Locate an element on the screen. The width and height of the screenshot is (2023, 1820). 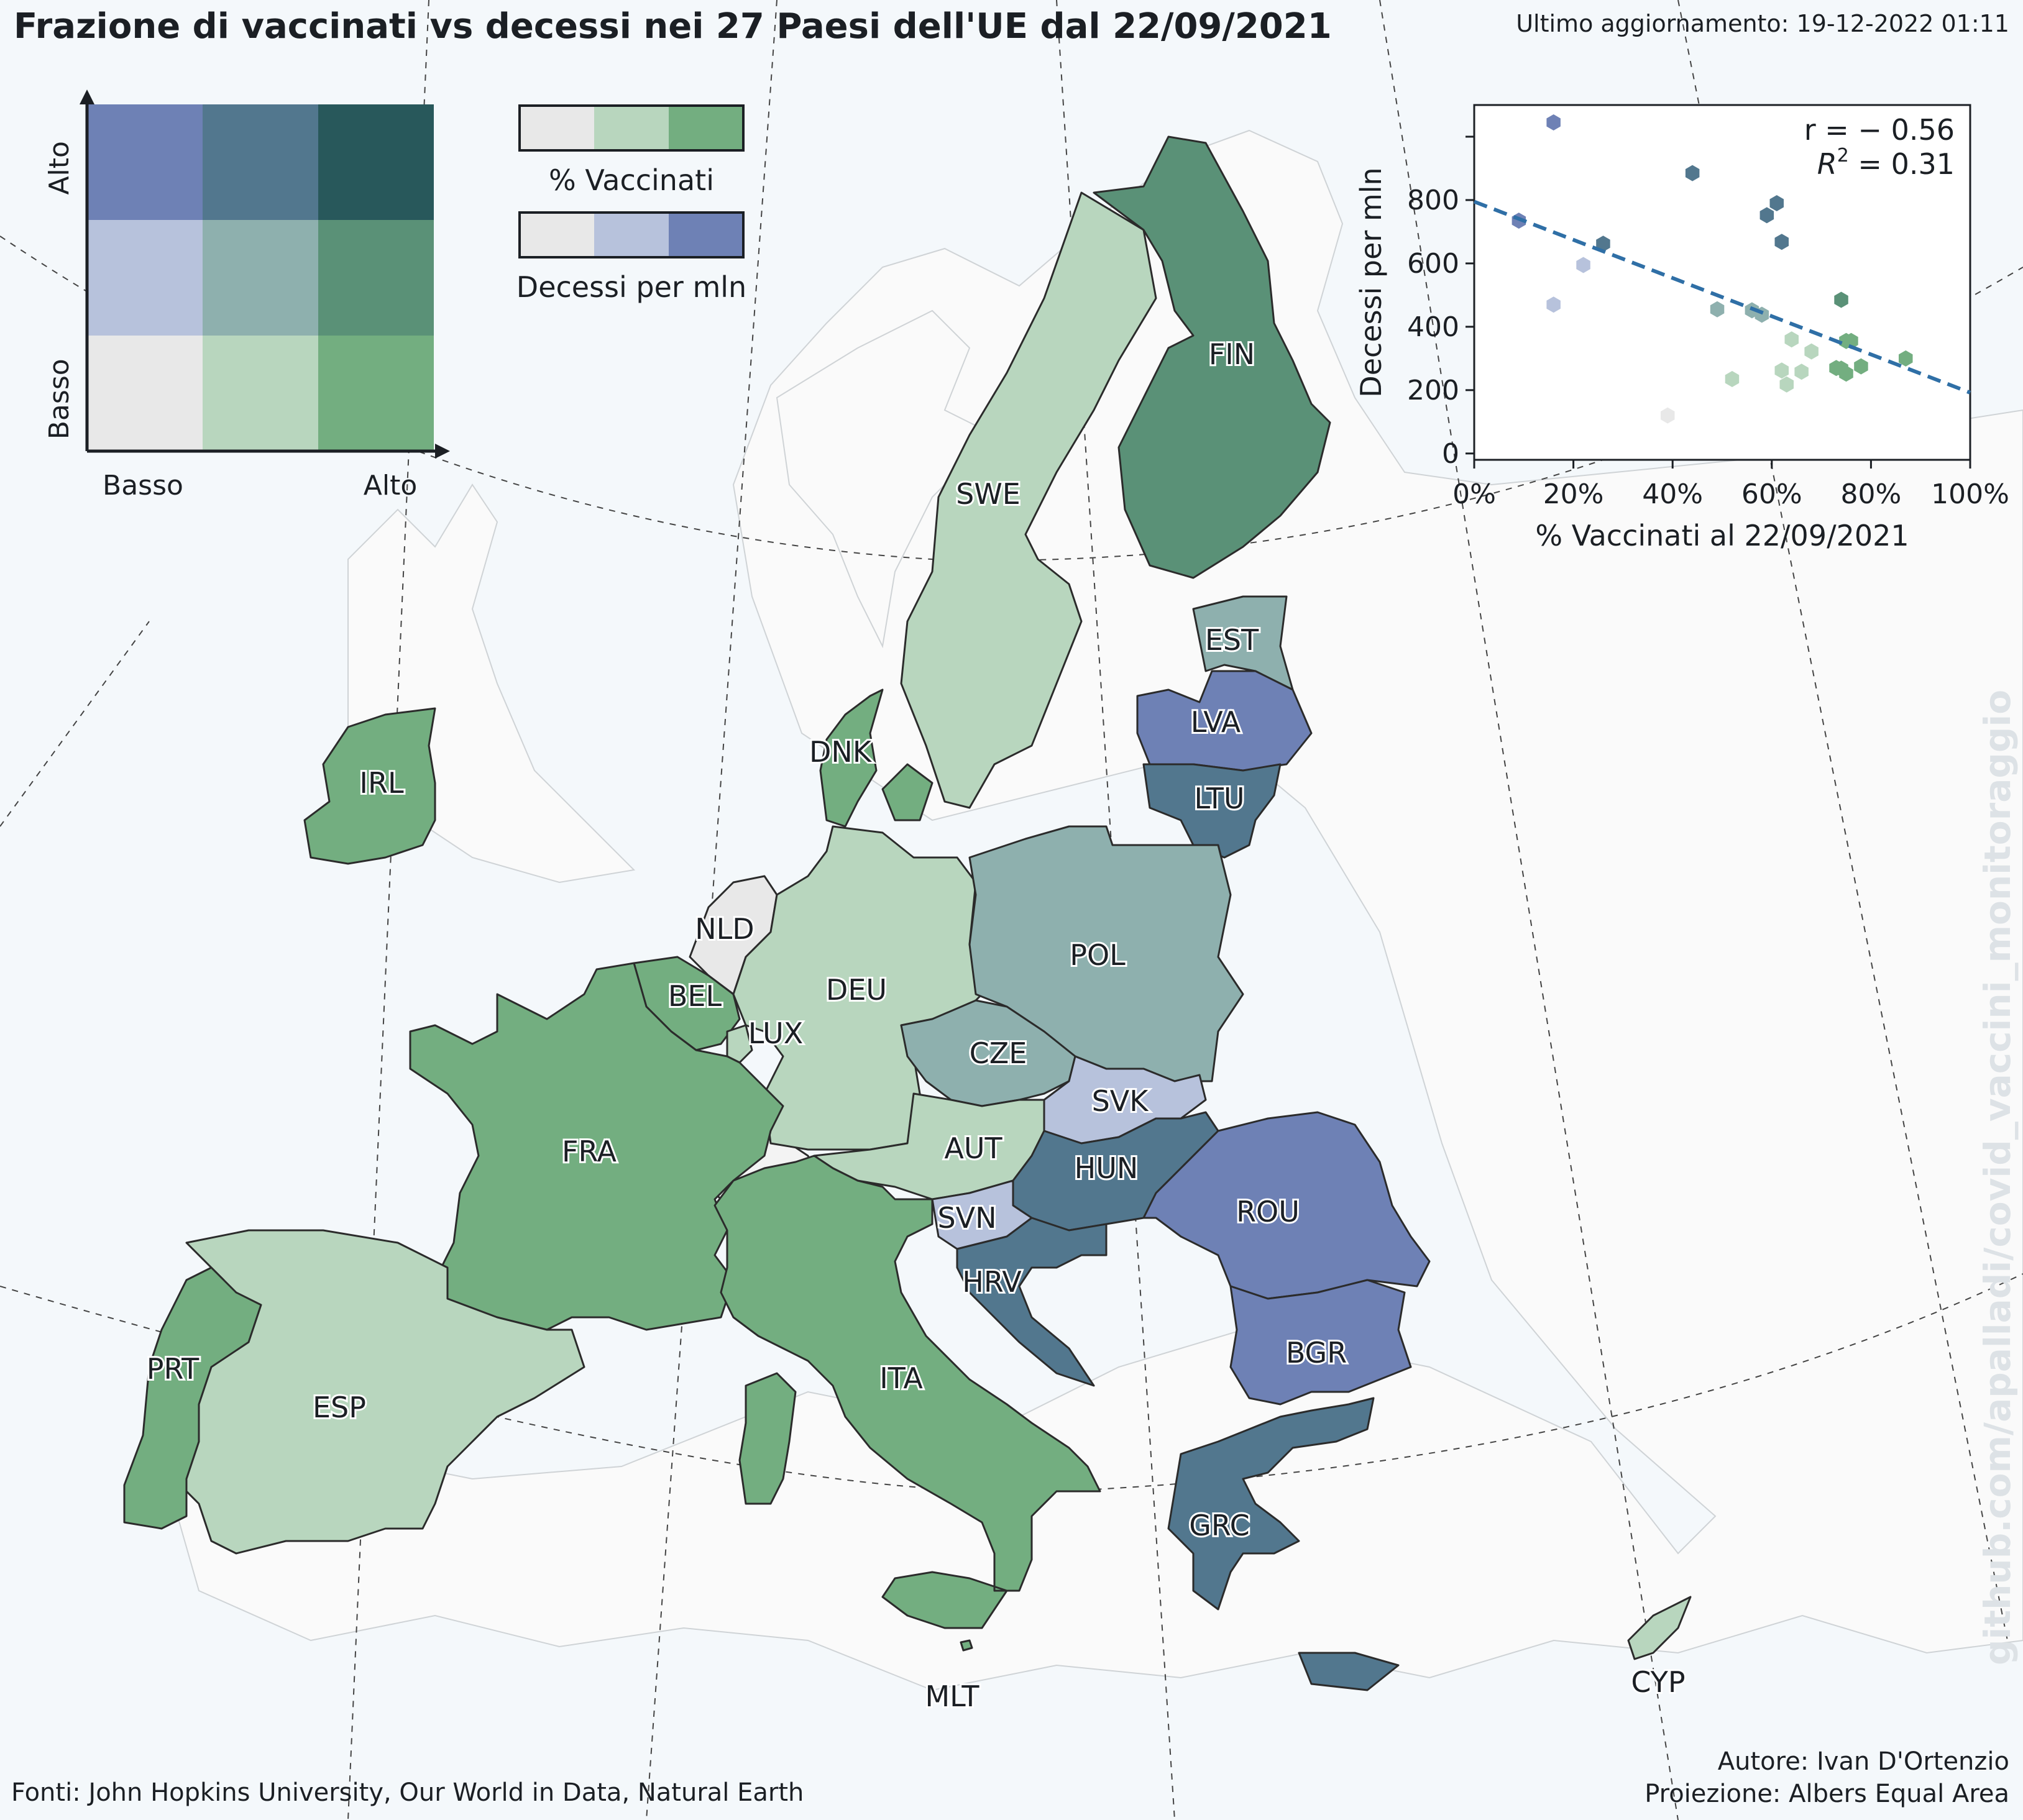
last-updated: Ultimo aggiornamento: 19-12-2022 01:11 is located at coordinates (1762, 24).